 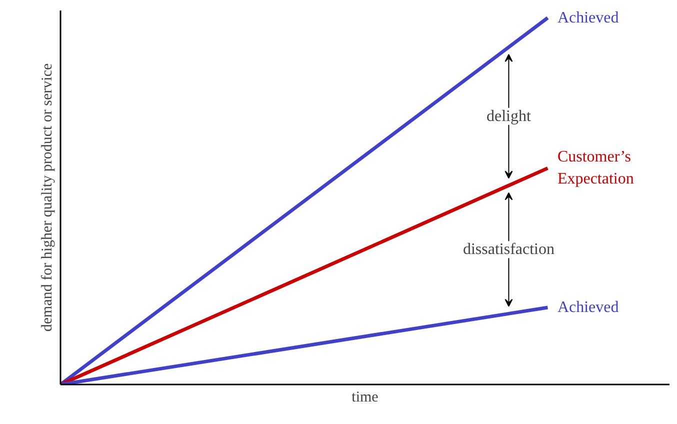 What do you see at coordinates (508, 249) in the screenshot?
I see `annotation: dissatisfaction` at bounding box center [508, 249].